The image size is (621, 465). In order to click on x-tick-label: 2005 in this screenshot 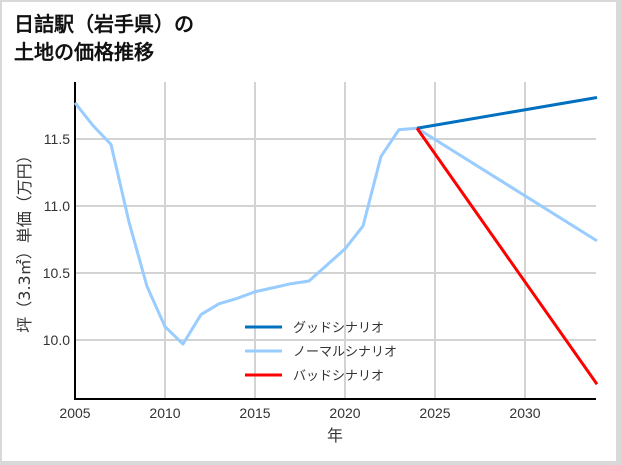, I will do `click(74, 413)`.